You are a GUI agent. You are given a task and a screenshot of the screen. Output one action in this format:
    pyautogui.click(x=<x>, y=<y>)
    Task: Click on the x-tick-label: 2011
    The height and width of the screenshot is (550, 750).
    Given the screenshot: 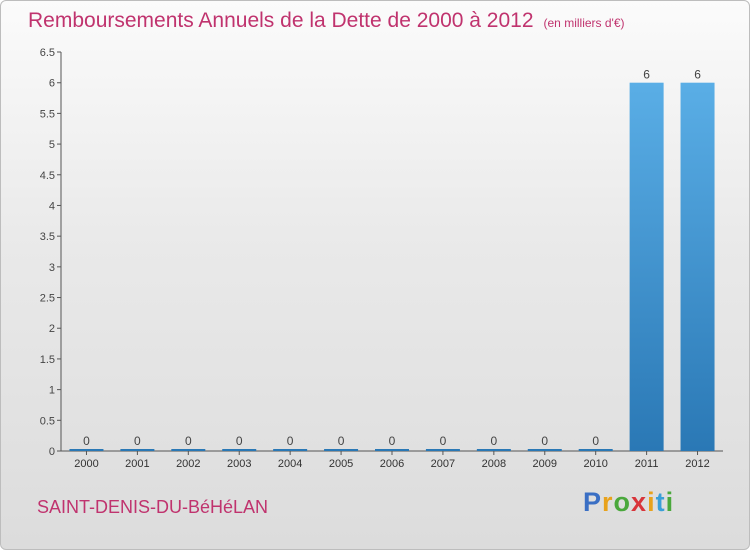 What is the action you would take?
    pyautogui.click(x=647, y=464)
    